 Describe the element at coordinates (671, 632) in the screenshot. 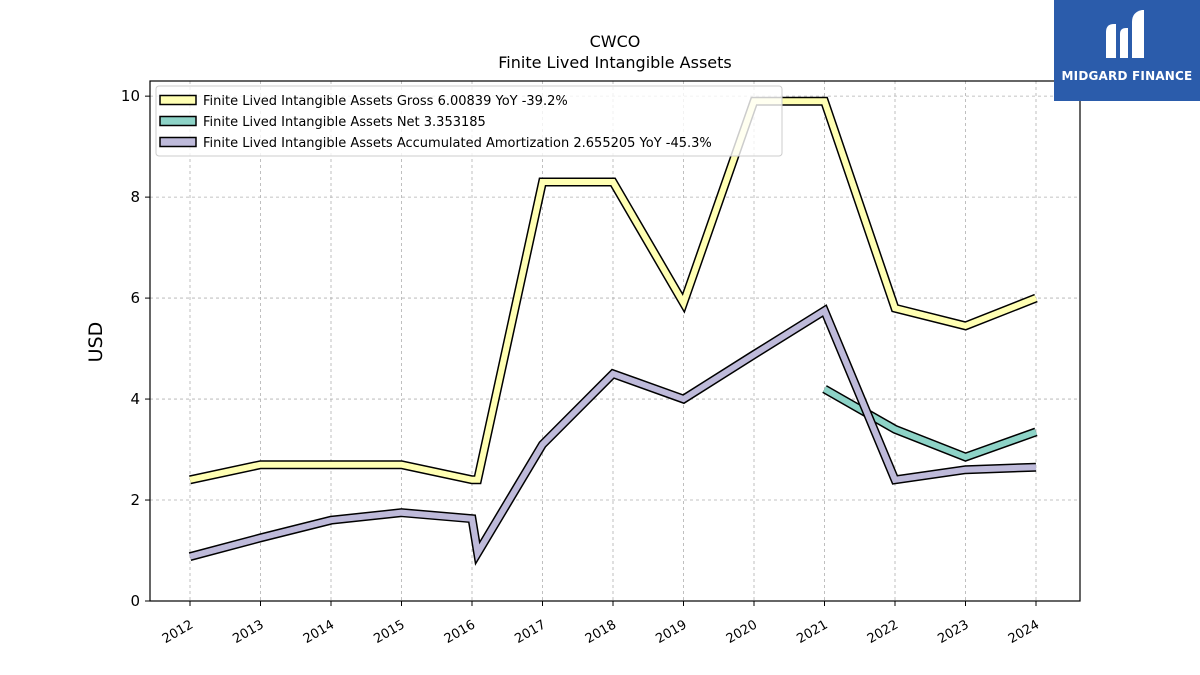

I see `x-tick-label: 2019` at that location.